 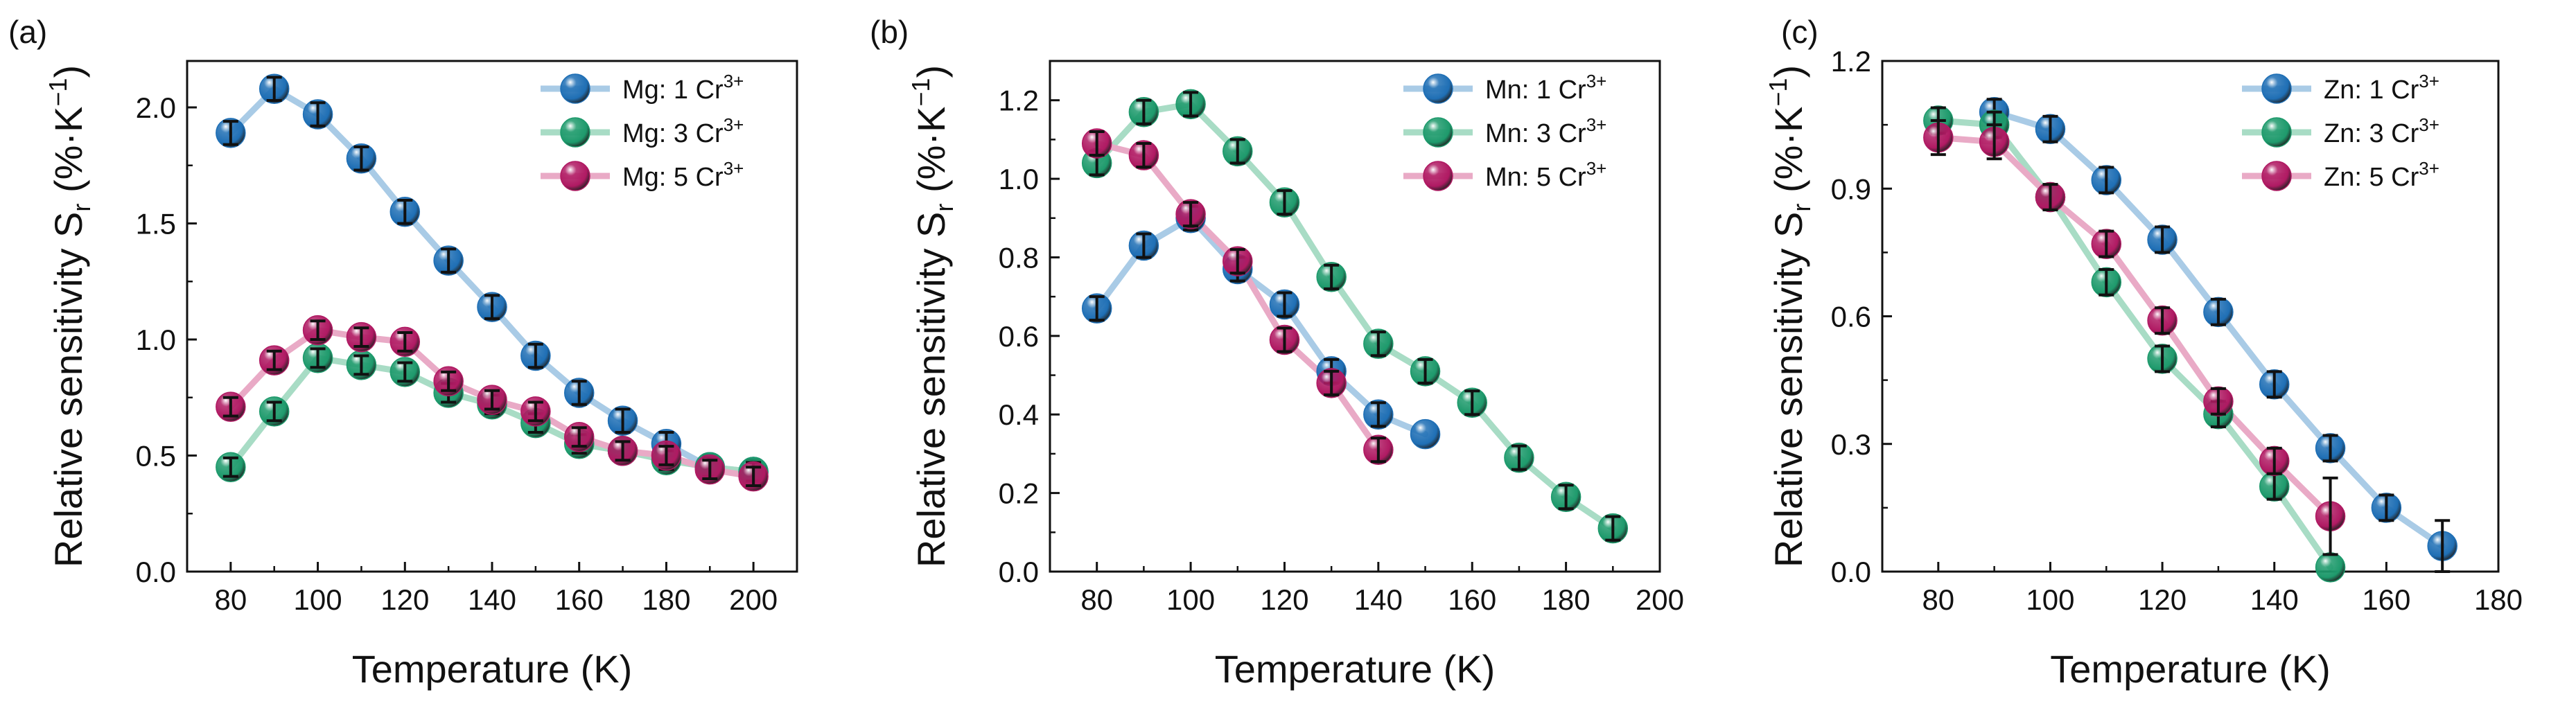 What do you see at coordinates (2330, 568) in the screenshot?
I see `panel-c-data-point` at bounding box center [2330, 568].